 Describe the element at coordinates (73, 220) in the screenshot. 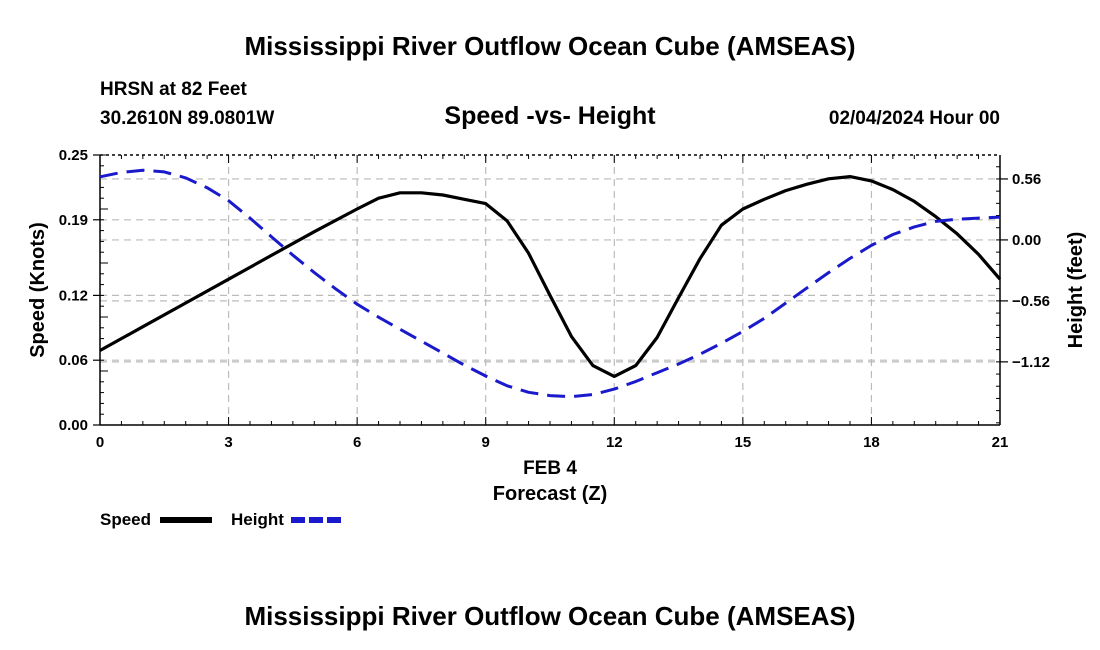

I see `y-left-tick-label-3: 0.19` at that location.